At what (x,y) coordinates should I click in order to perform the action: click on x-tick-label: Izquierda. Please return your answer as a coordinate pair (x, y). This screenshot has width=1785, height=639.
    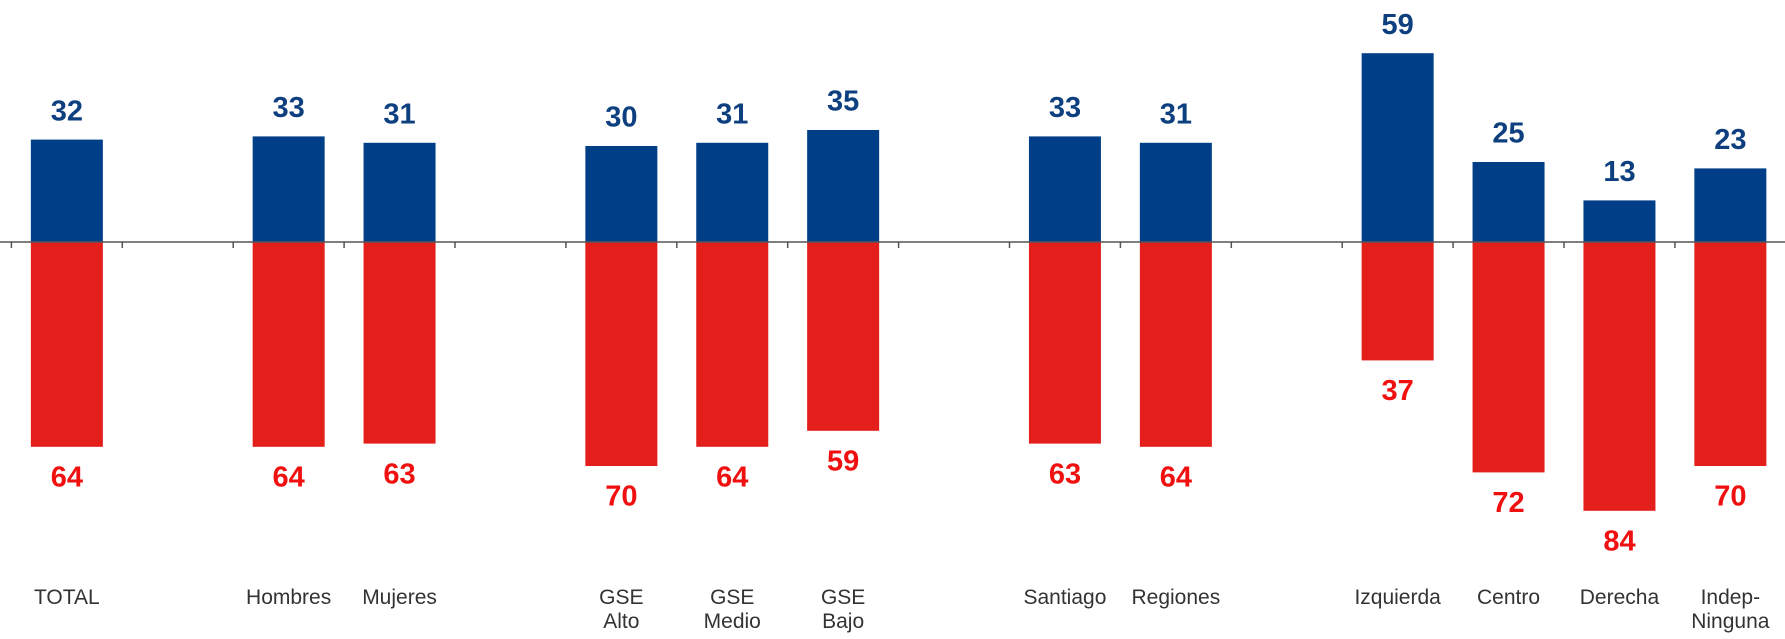
    Looking at the image, I should click on (1397, 597).